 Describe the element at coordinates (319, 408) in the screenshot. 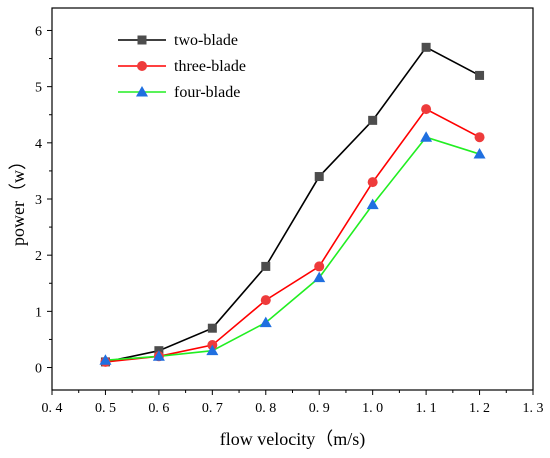

I see `x-tick-label: 0. 9` at that location.